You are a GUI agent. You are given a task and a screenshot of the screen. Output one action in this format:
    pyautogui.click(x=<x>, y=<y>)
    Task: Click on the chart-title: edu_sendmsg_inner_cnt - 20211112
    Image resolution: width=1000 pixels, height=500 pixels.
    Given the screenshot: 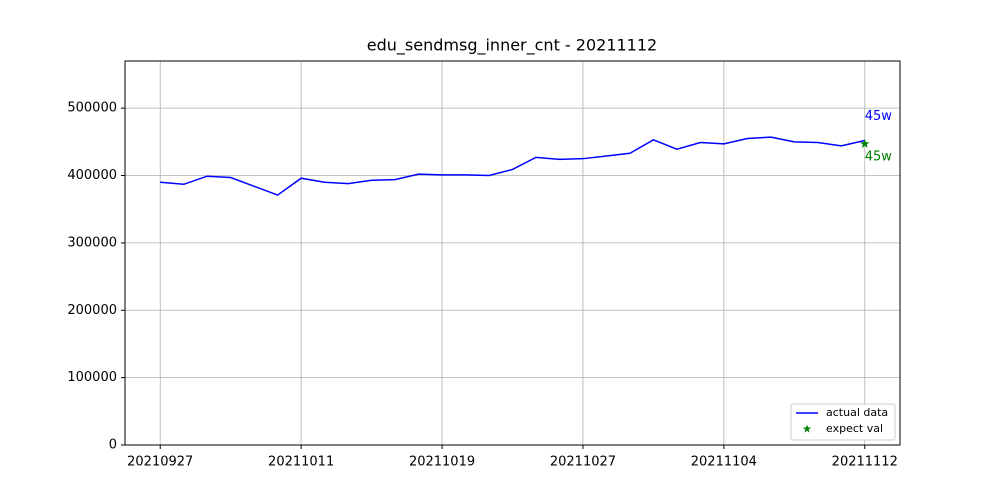 What is the action you would take?
    pyautogui.click(x=512, y=46)
    